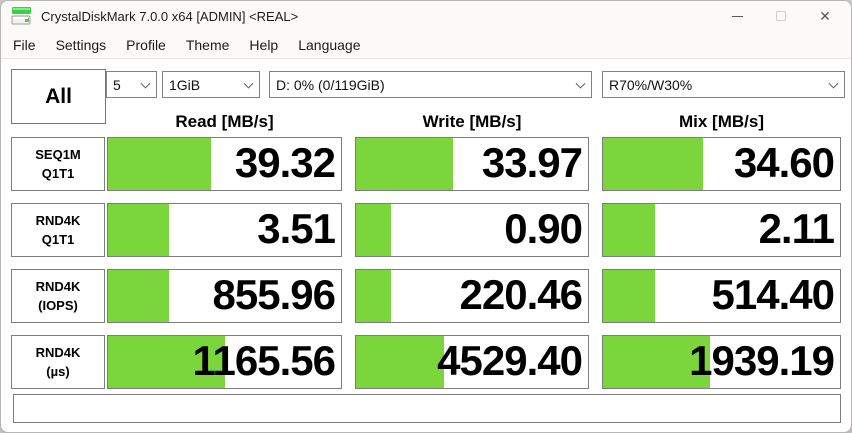  Describe the element at coordinates (81, 44) in the screenshot. I see `menu-settings: Settings` at that location.